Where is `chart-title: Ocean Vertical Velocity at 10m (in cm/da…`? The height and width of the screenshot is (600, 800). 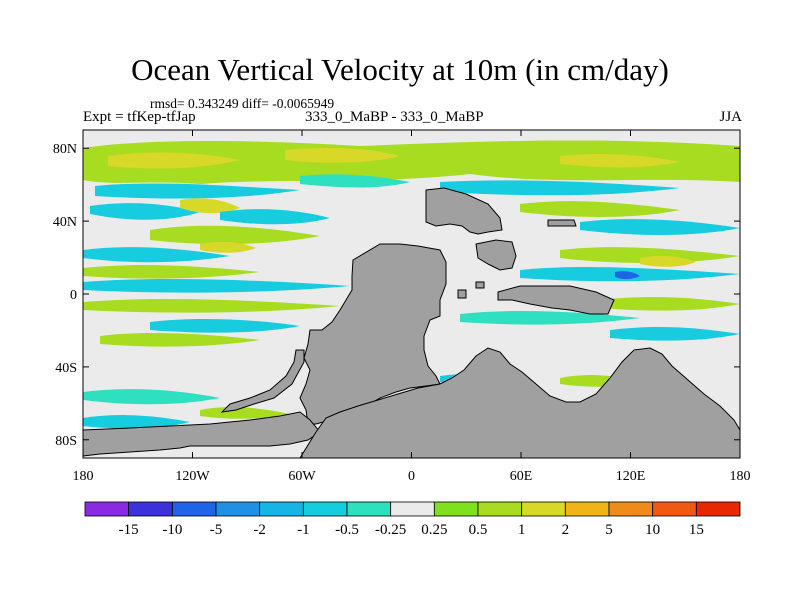 chart-title: Ocean Vertical Velocity at 10m (in cm/da… is located at coordinates (400, 69).